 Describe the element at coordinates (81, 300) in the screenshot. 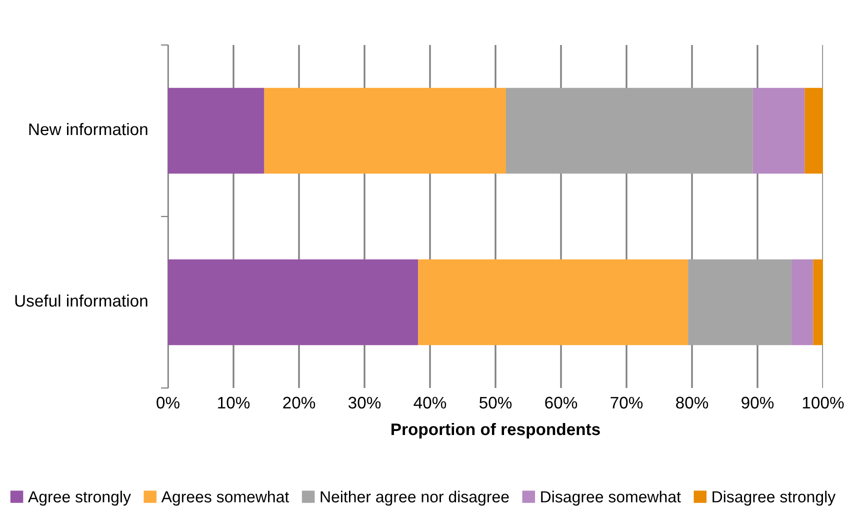

I see `y-tick-label: Useful information` at that location.